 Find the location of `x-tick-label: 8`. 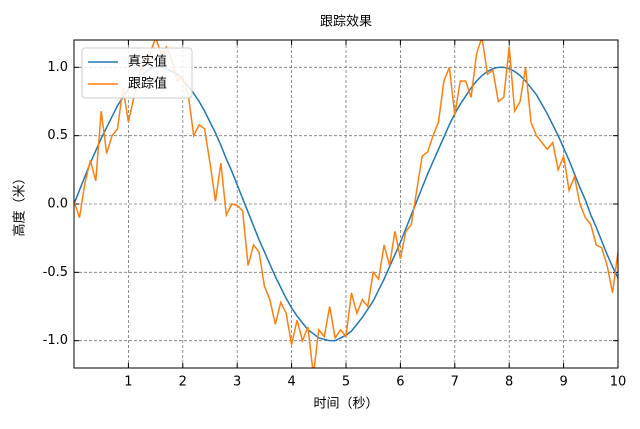

x-tick-label: 8 is located at coordinates (509, 382).